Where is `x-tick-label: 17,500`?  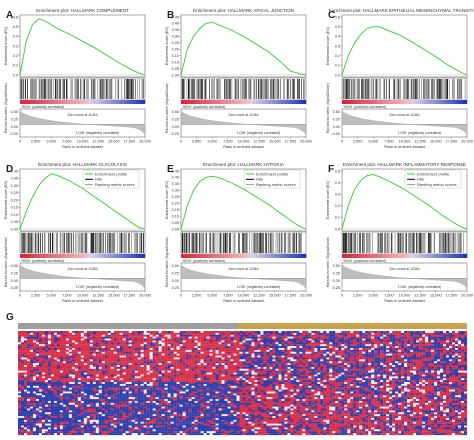 x-tick-label: 17,500 is located at coordinates (130, 296).